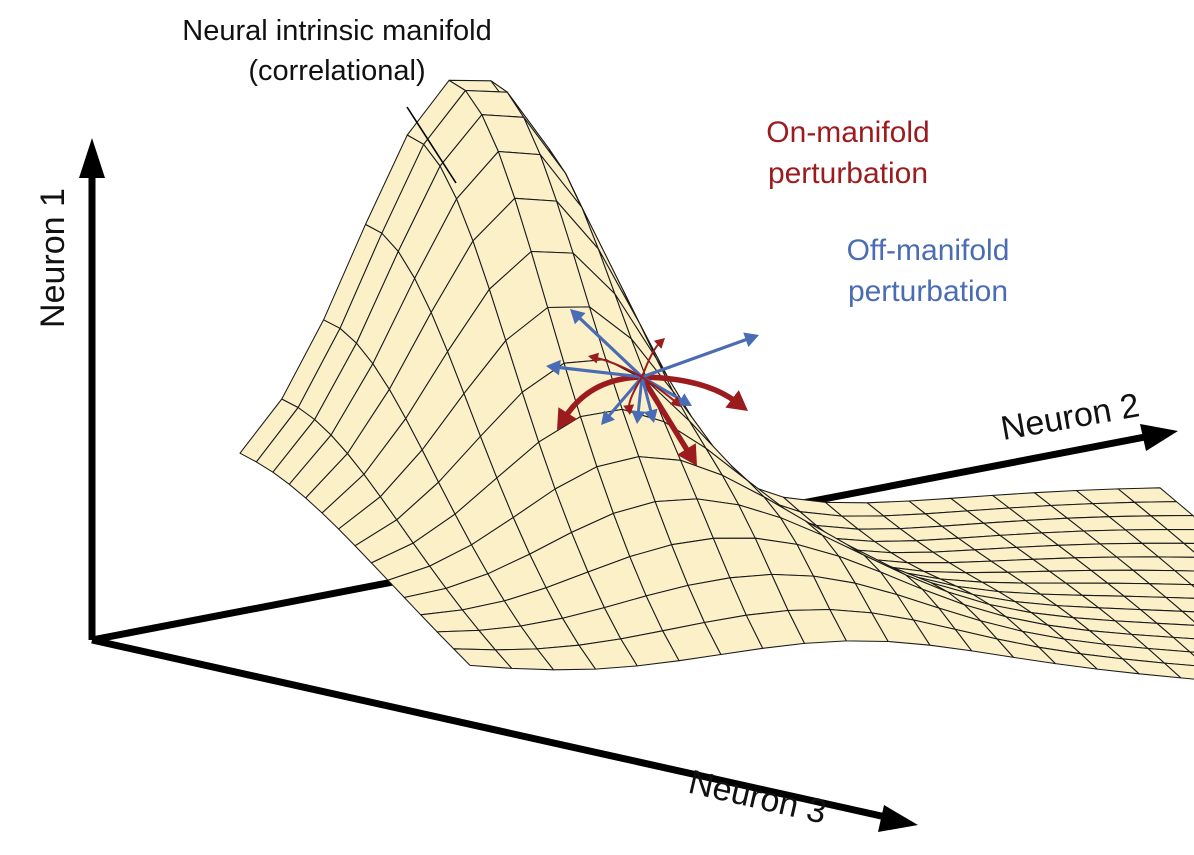 This screenshot has height=855, width=1194. What do you see at coordinates (736, 400) in the screenshot?
I see `on-manifold-arrow-right-thick-head` at bounding box center [736, 400].